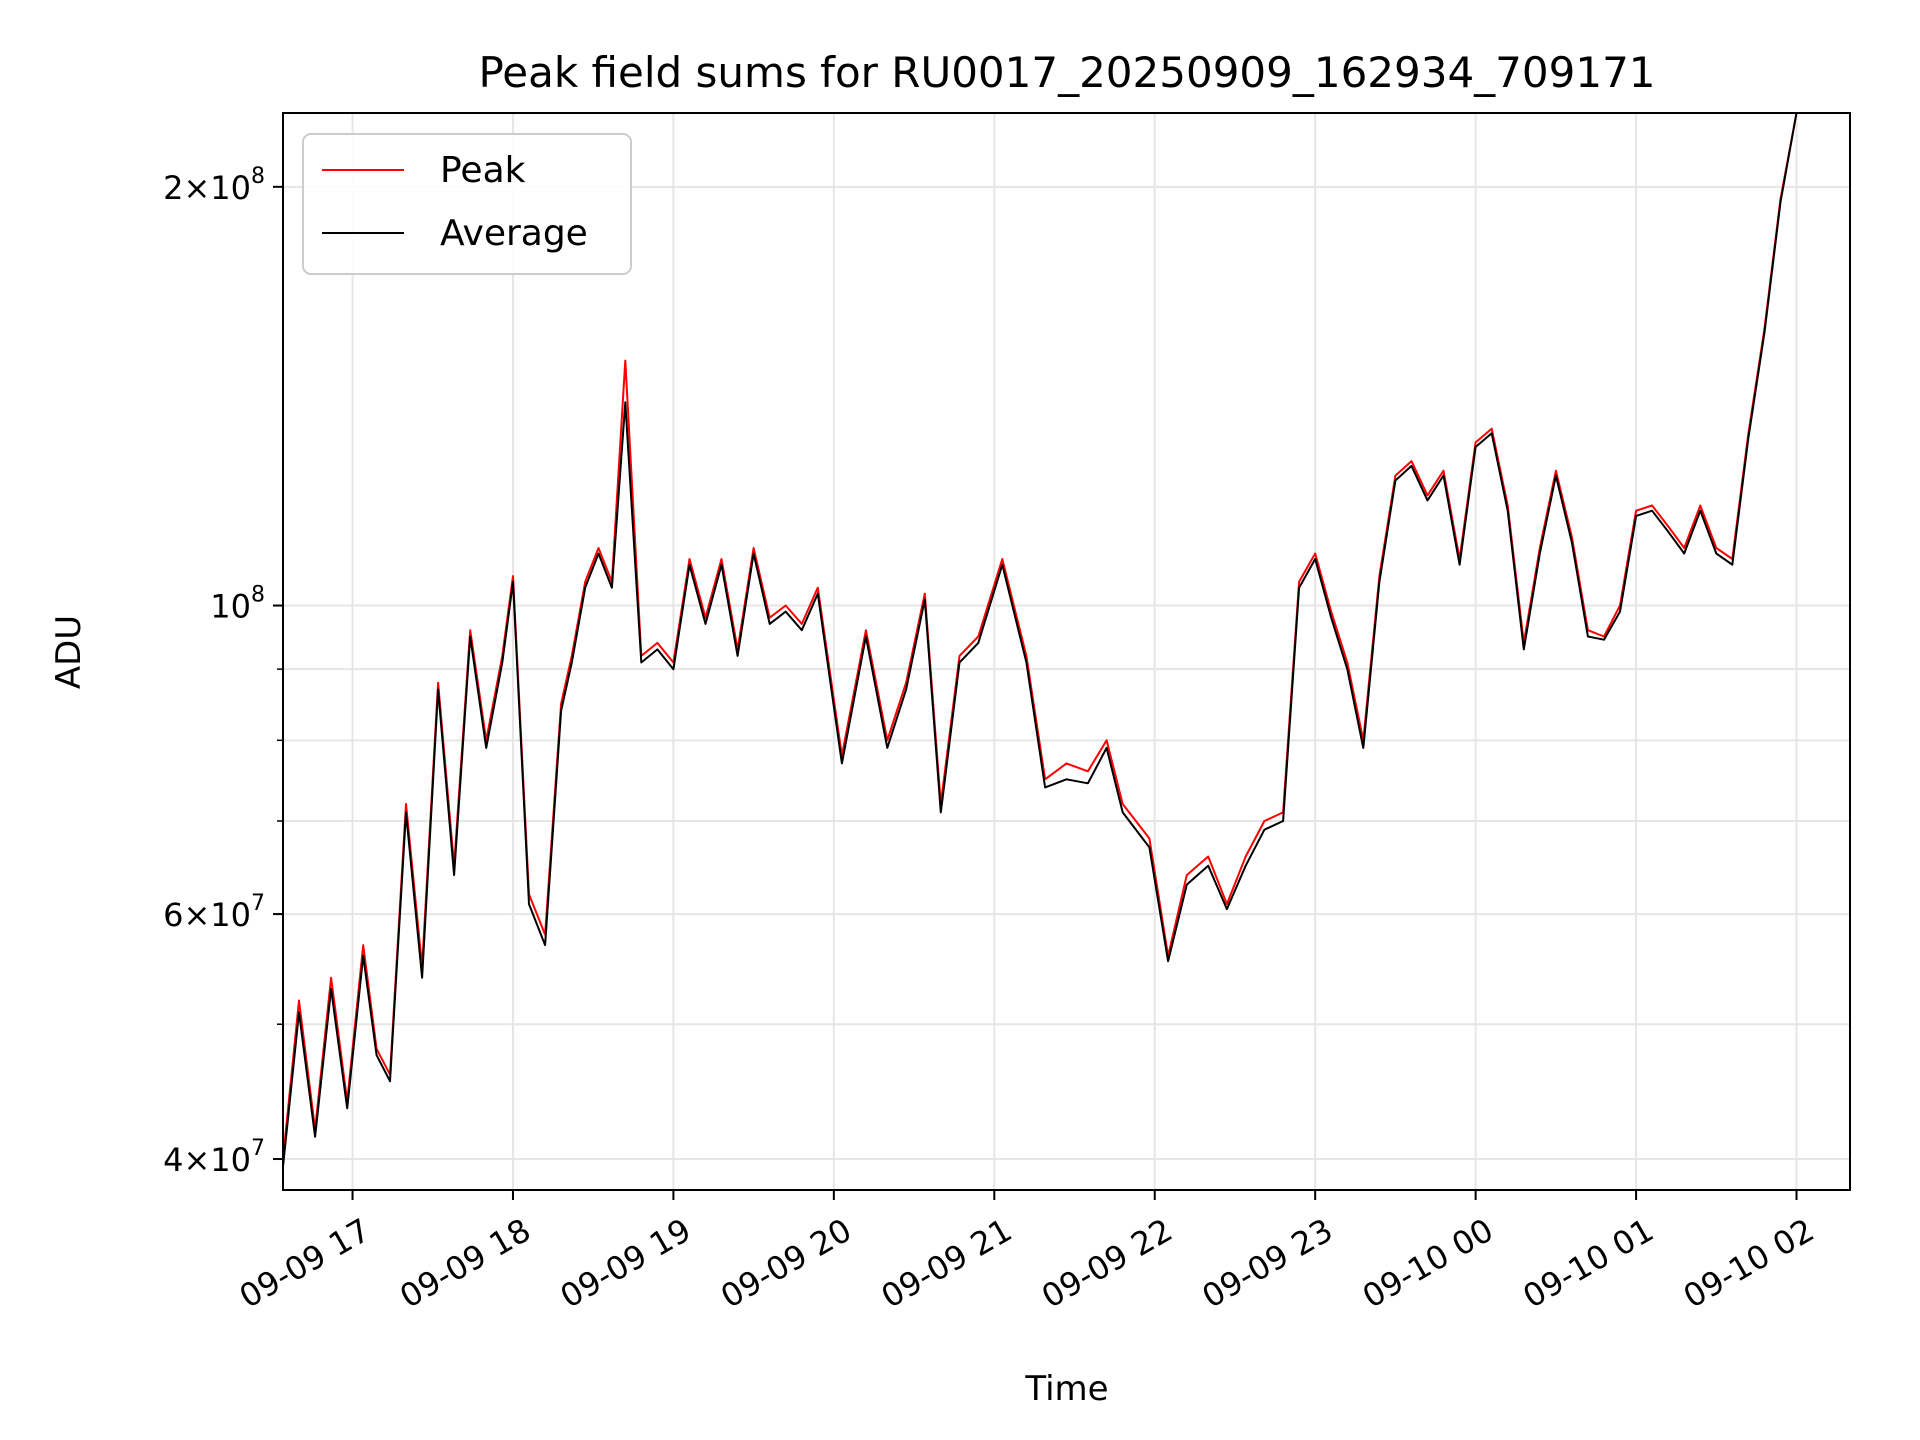 The width and height of the screenshot is (1920, 1440). I want to click on x-axis-label: Time, so click(1066, 1389).